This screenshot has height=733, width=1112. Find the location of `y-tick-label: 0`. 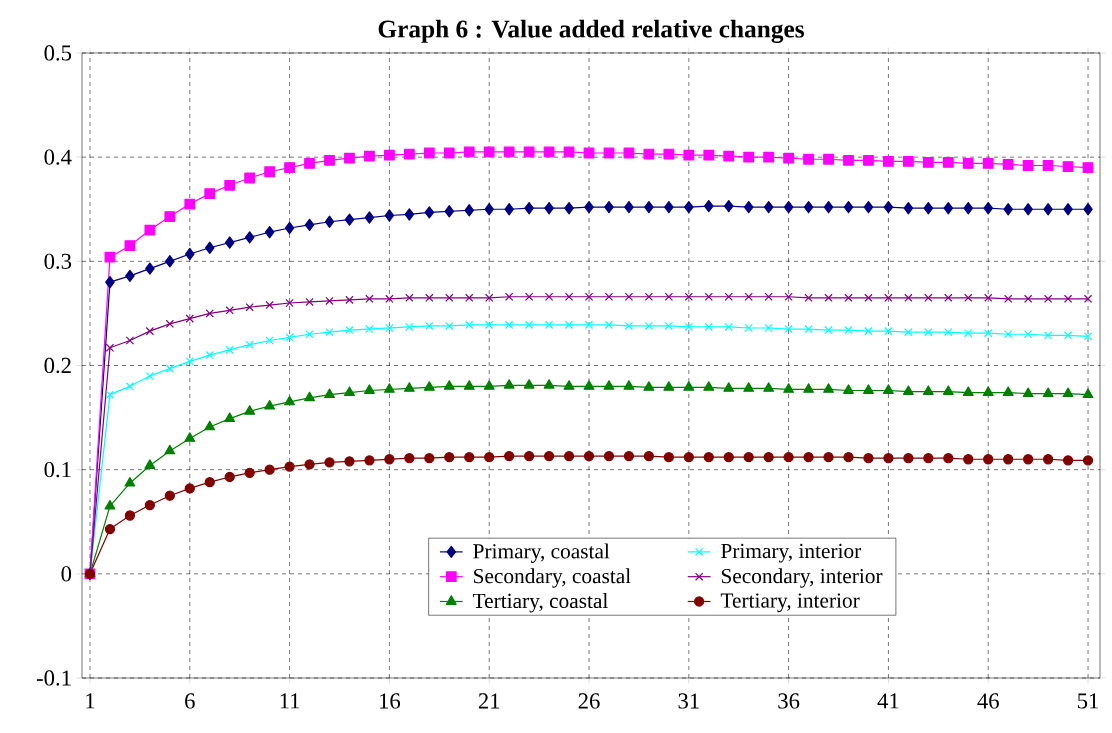

y-tick-label: 0 is located at coordinates (66, 574).